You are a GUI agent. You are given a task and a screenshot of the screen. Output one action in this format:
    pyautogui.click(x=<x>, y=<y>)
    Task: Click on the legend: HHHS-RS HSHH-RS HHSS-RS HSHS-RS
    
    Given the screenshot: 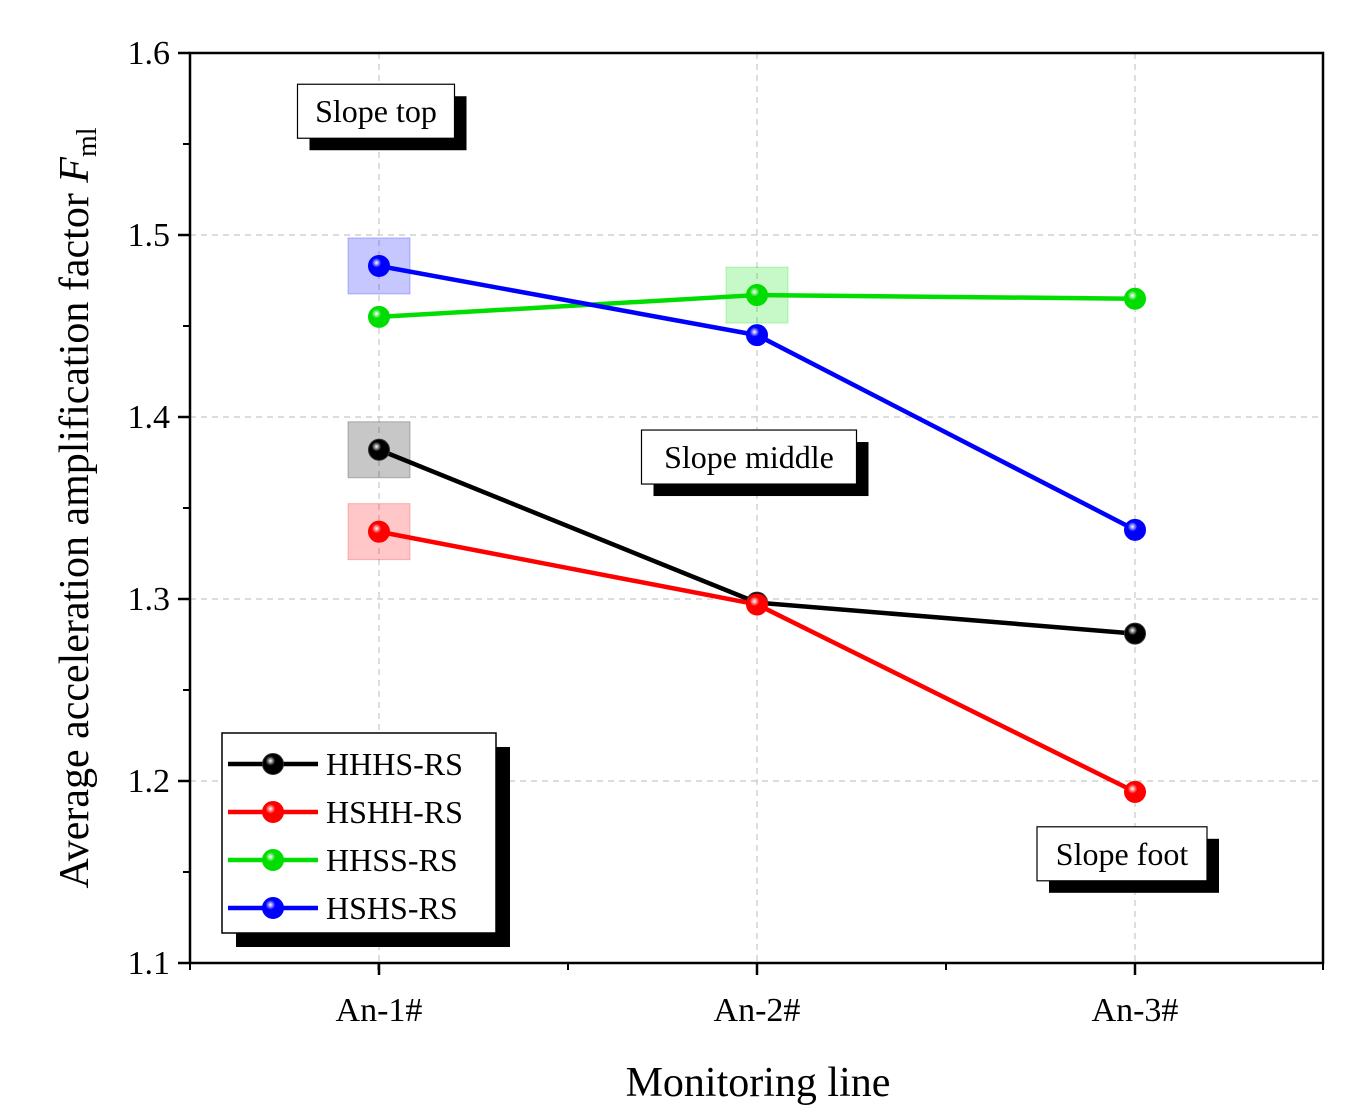 What is the action you would take?
    pyautogui.click(x=365, y=839)
    